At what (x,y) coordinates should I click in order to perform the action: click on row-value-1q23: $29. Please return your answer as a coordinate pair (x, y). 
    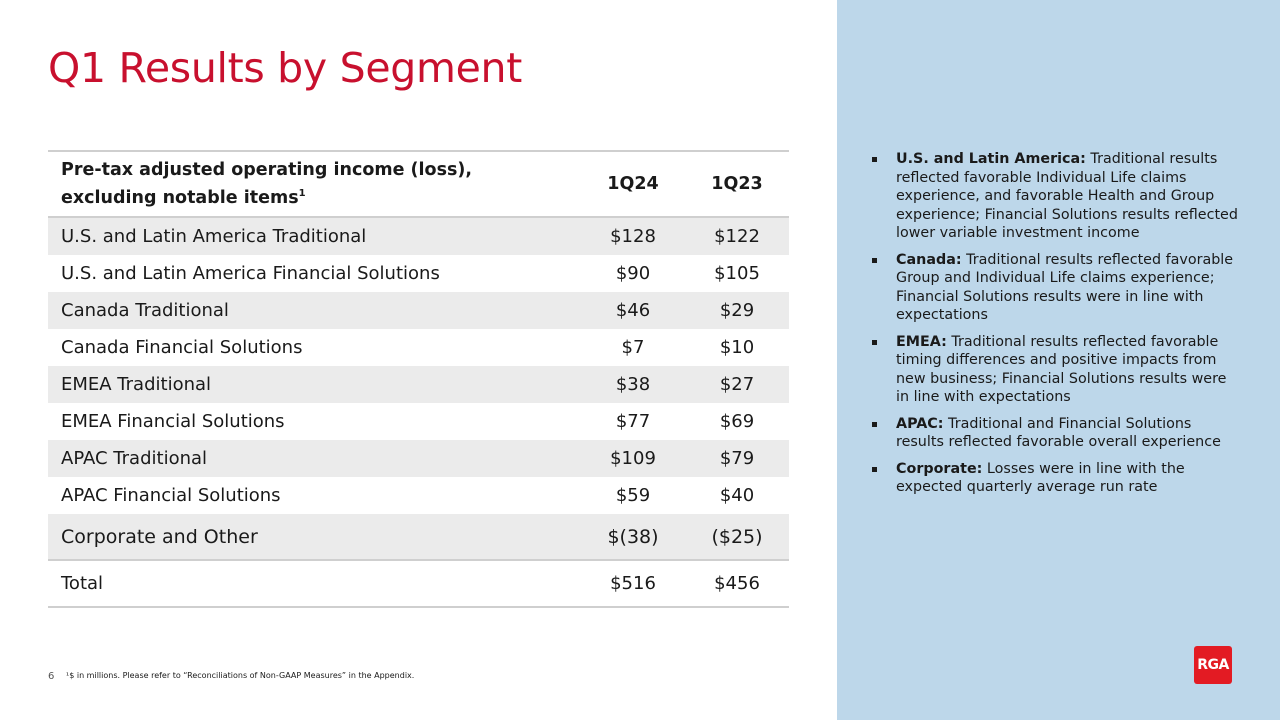
    Looking at the image, I should click on (737, 310).